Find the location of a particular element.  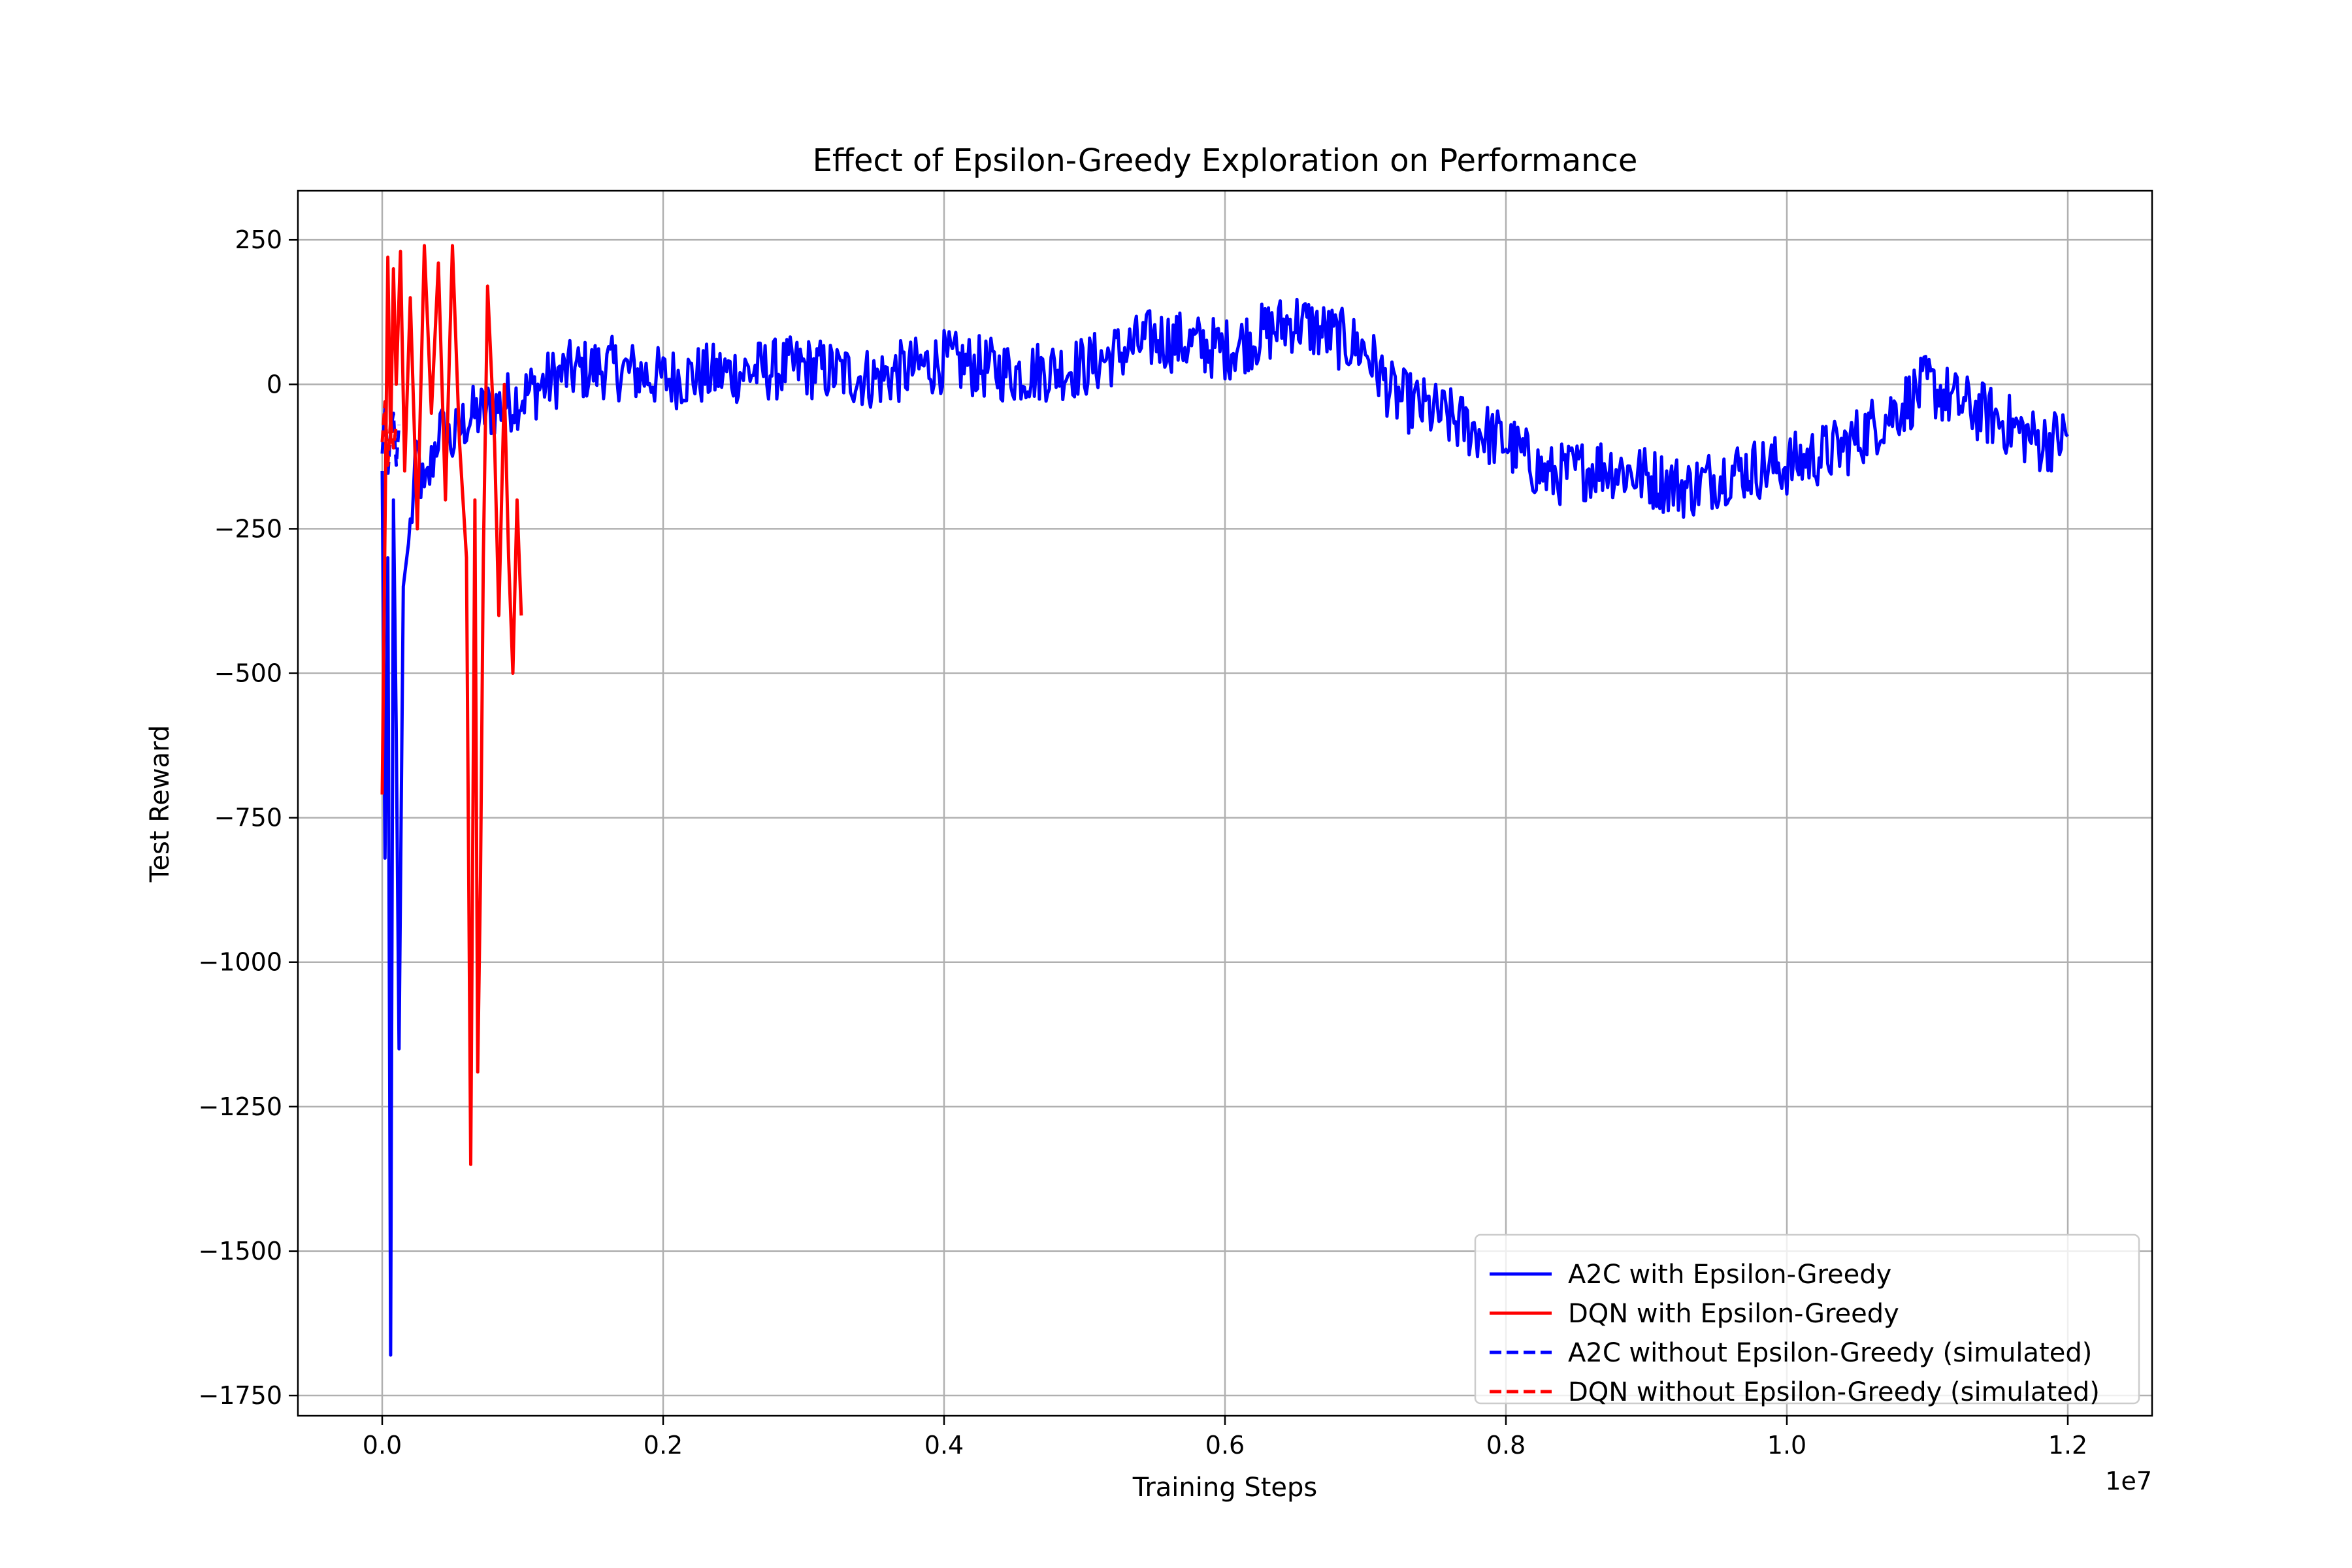

legend-label: A2C without Epsilon-Greedy (simulated) is located at coordinates (1830, 1353).